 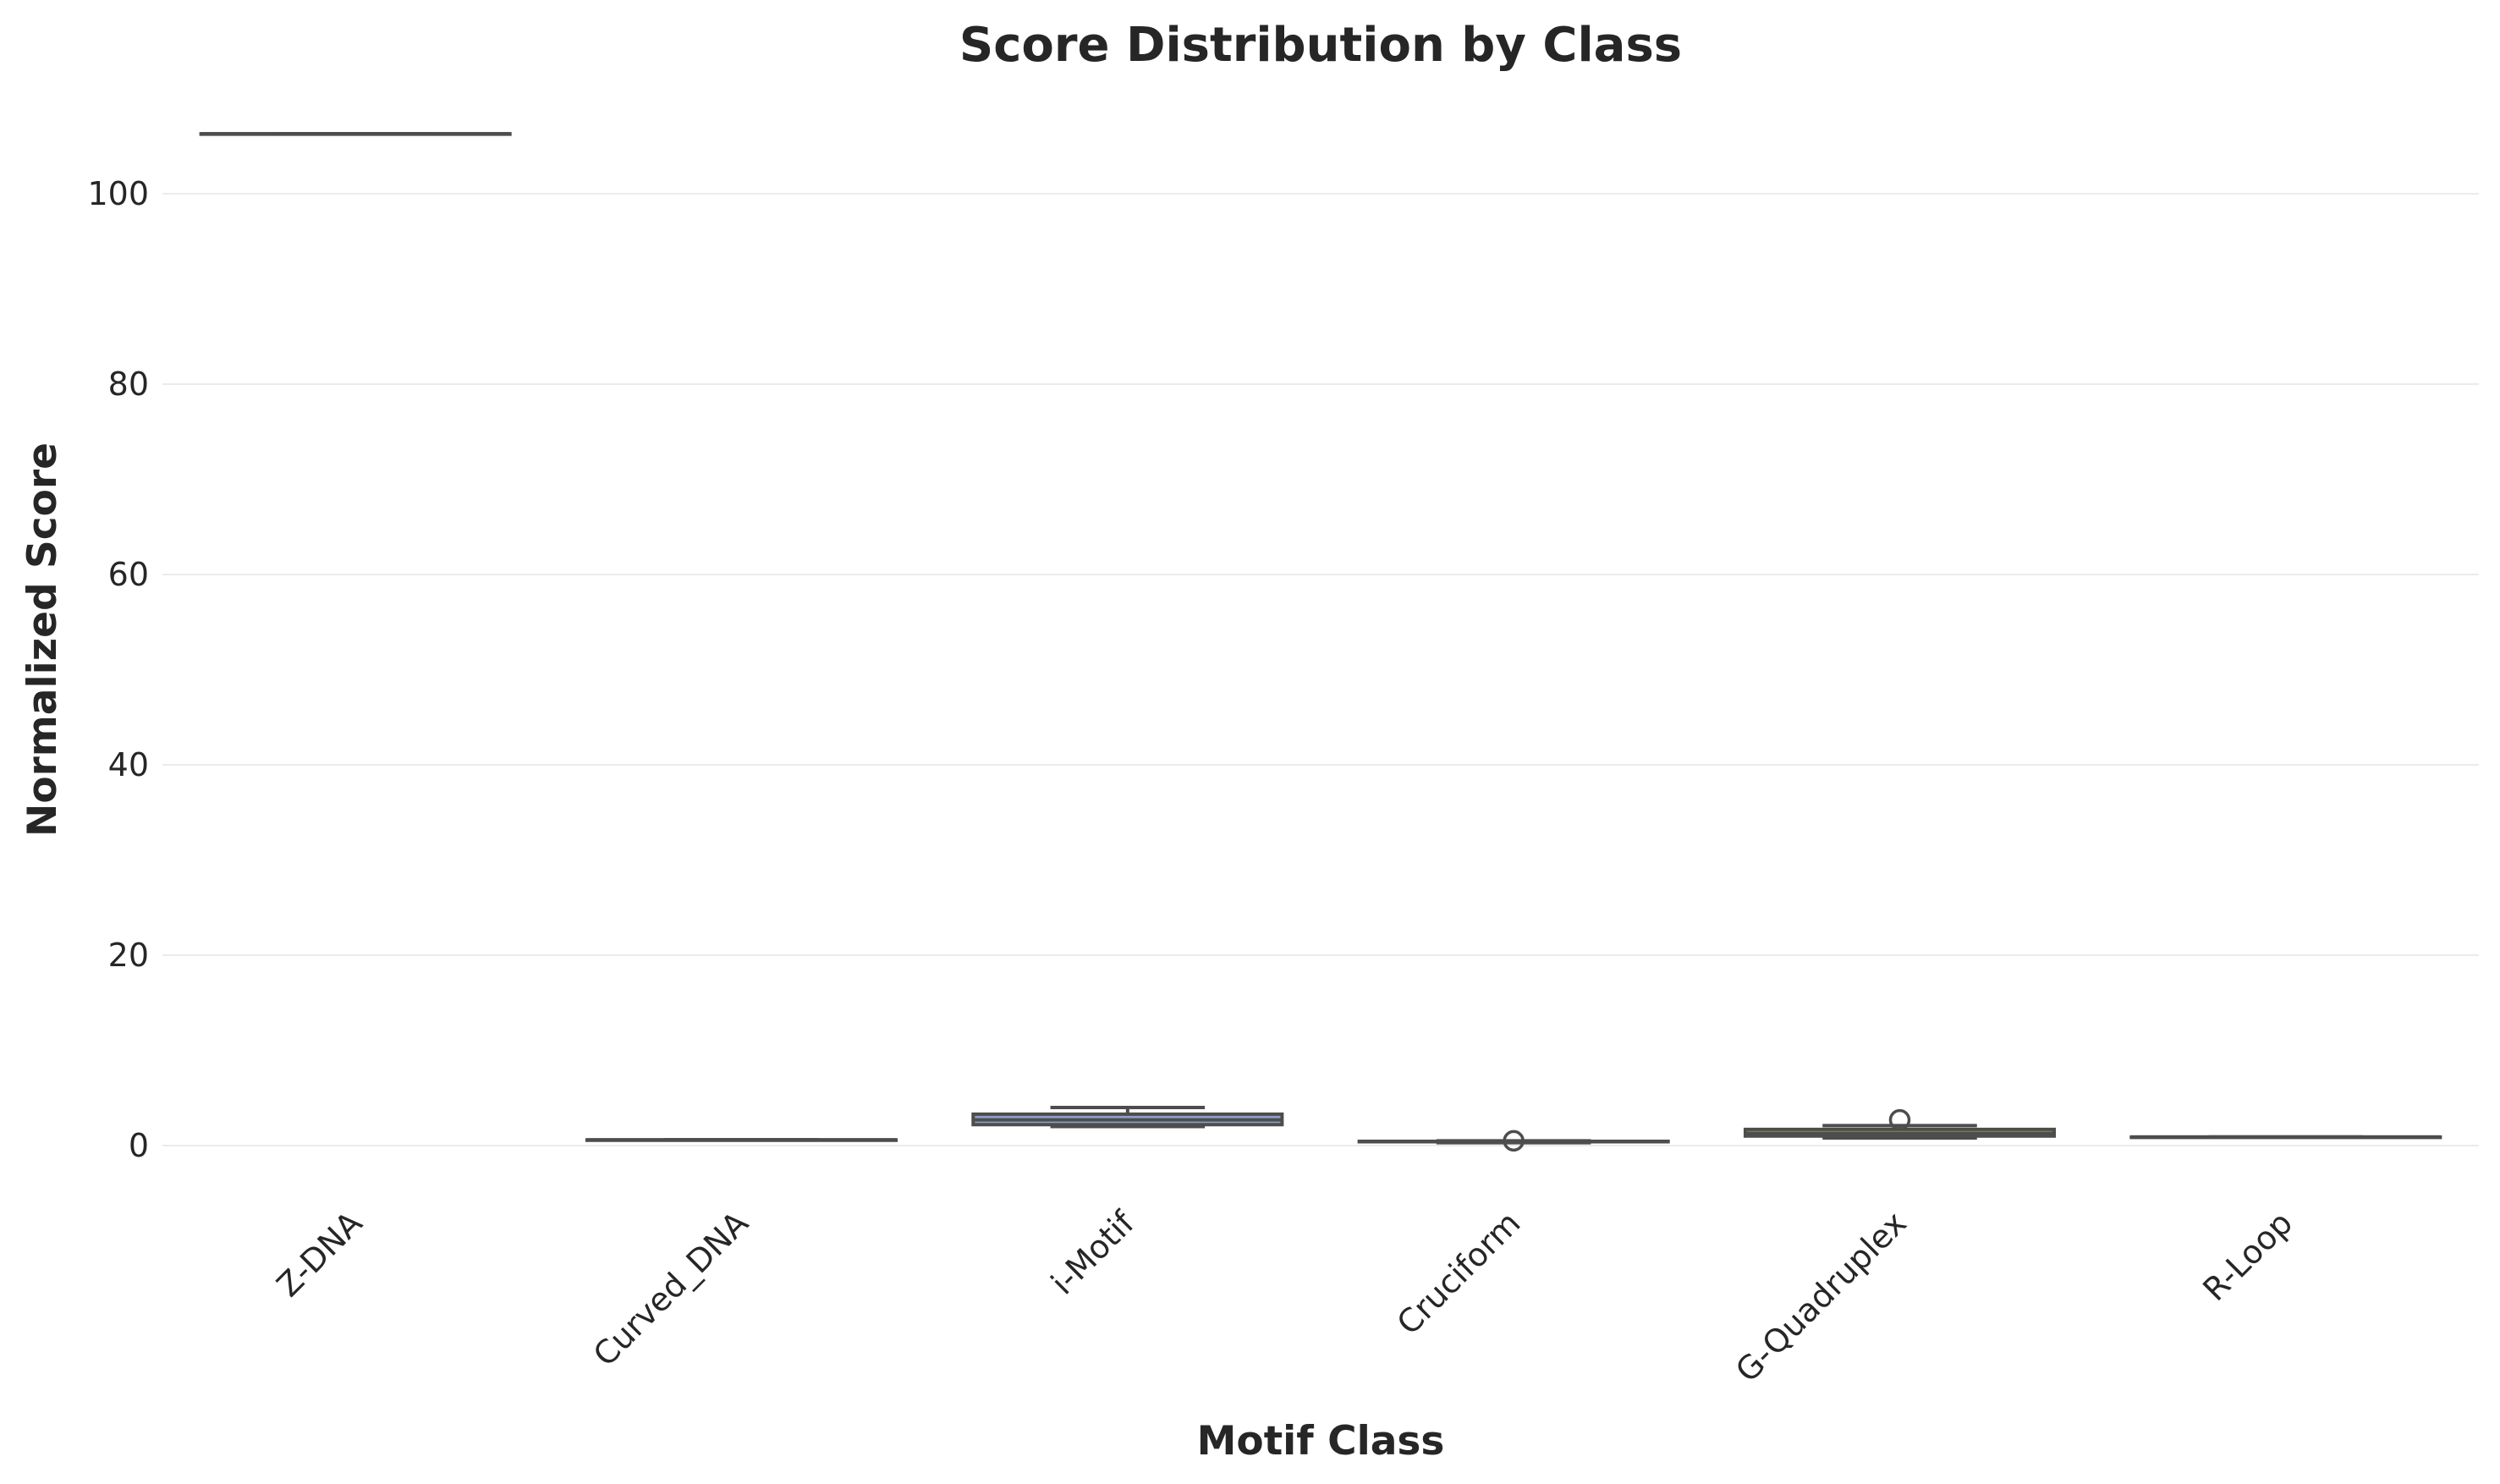 What do you see at coordinates (1459, 1273) in the screenshot?
I see `x-tick-label-Cruciform: Cruciform` at bounding box center [1459, 1273].